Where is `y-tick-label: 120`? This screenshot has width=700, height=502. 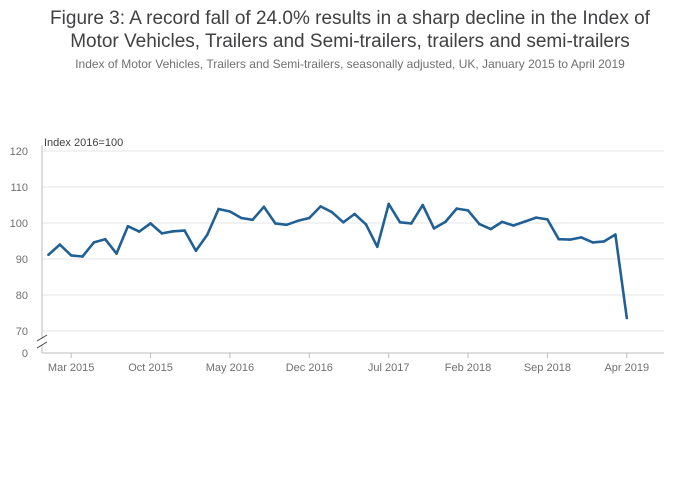
y-tick-label: 120 is located at coordinates (19, 152).